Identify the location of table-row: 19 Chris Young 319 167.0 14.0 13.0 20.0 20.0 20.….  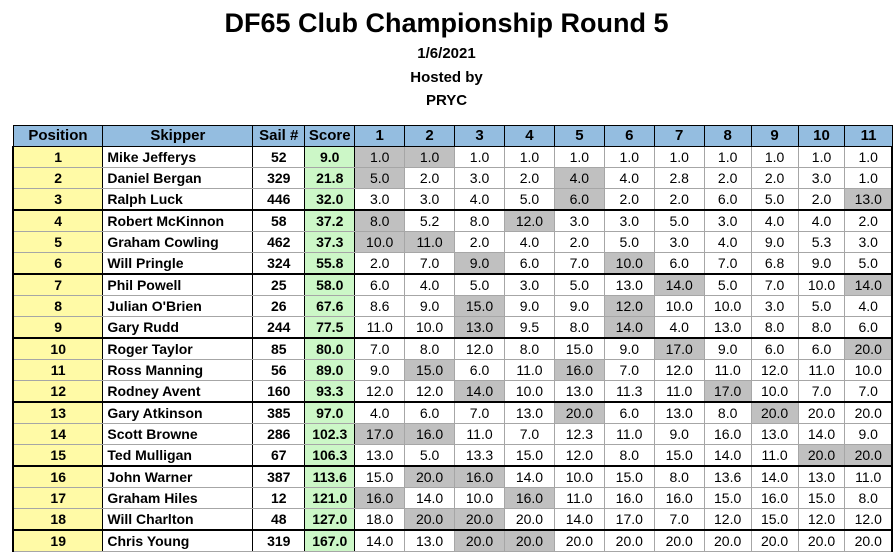
(452, 540).